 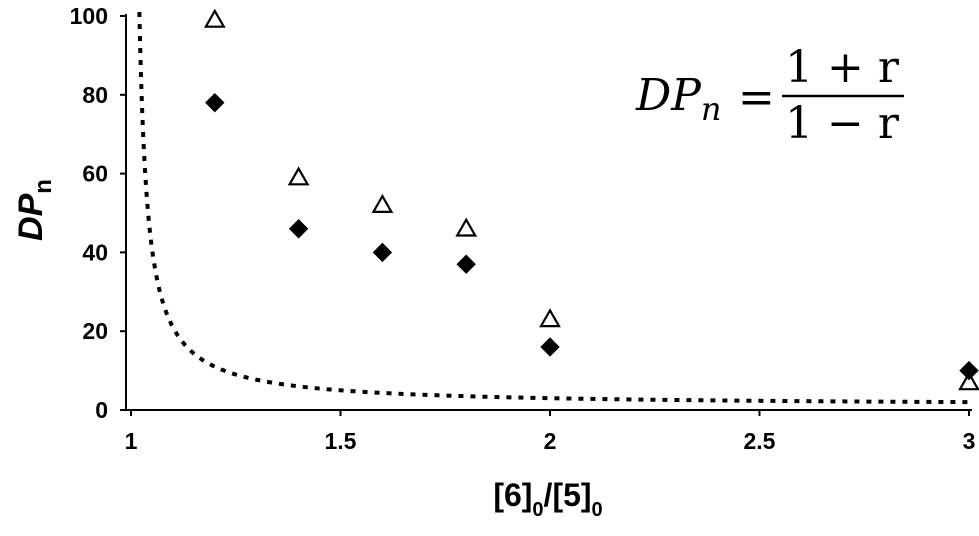 What do you see at coordinates (89, 16) in the screenshot?
I see `y-tick-label: 100` at bounding box center [89, 16].